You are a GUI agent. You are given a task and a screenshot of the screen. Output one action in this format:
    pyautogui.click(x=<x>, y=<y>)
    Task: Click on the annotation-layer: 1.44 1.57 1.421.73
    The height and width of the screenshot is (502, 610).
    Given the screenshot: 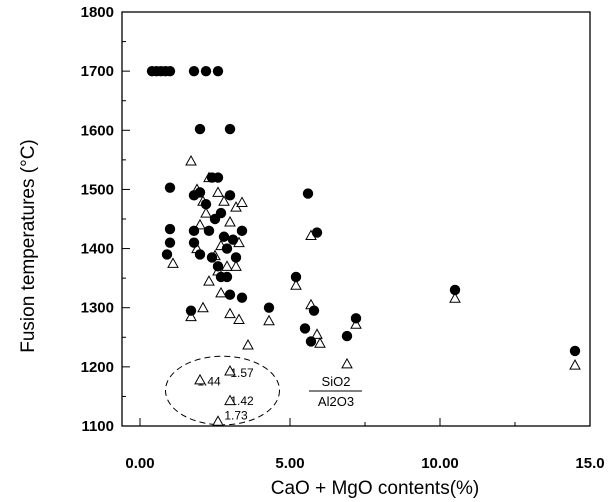 What is the action you would take?
    pyautogui.click(x=222, y=390)
    